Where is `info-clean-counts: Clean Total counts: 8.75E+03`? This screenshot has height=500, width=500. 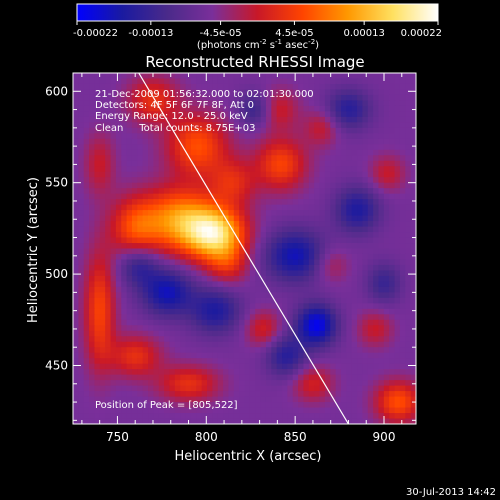 info-clean-counts: Clean Total counts: 8.75E+03 is located at coordinates (175, 128).